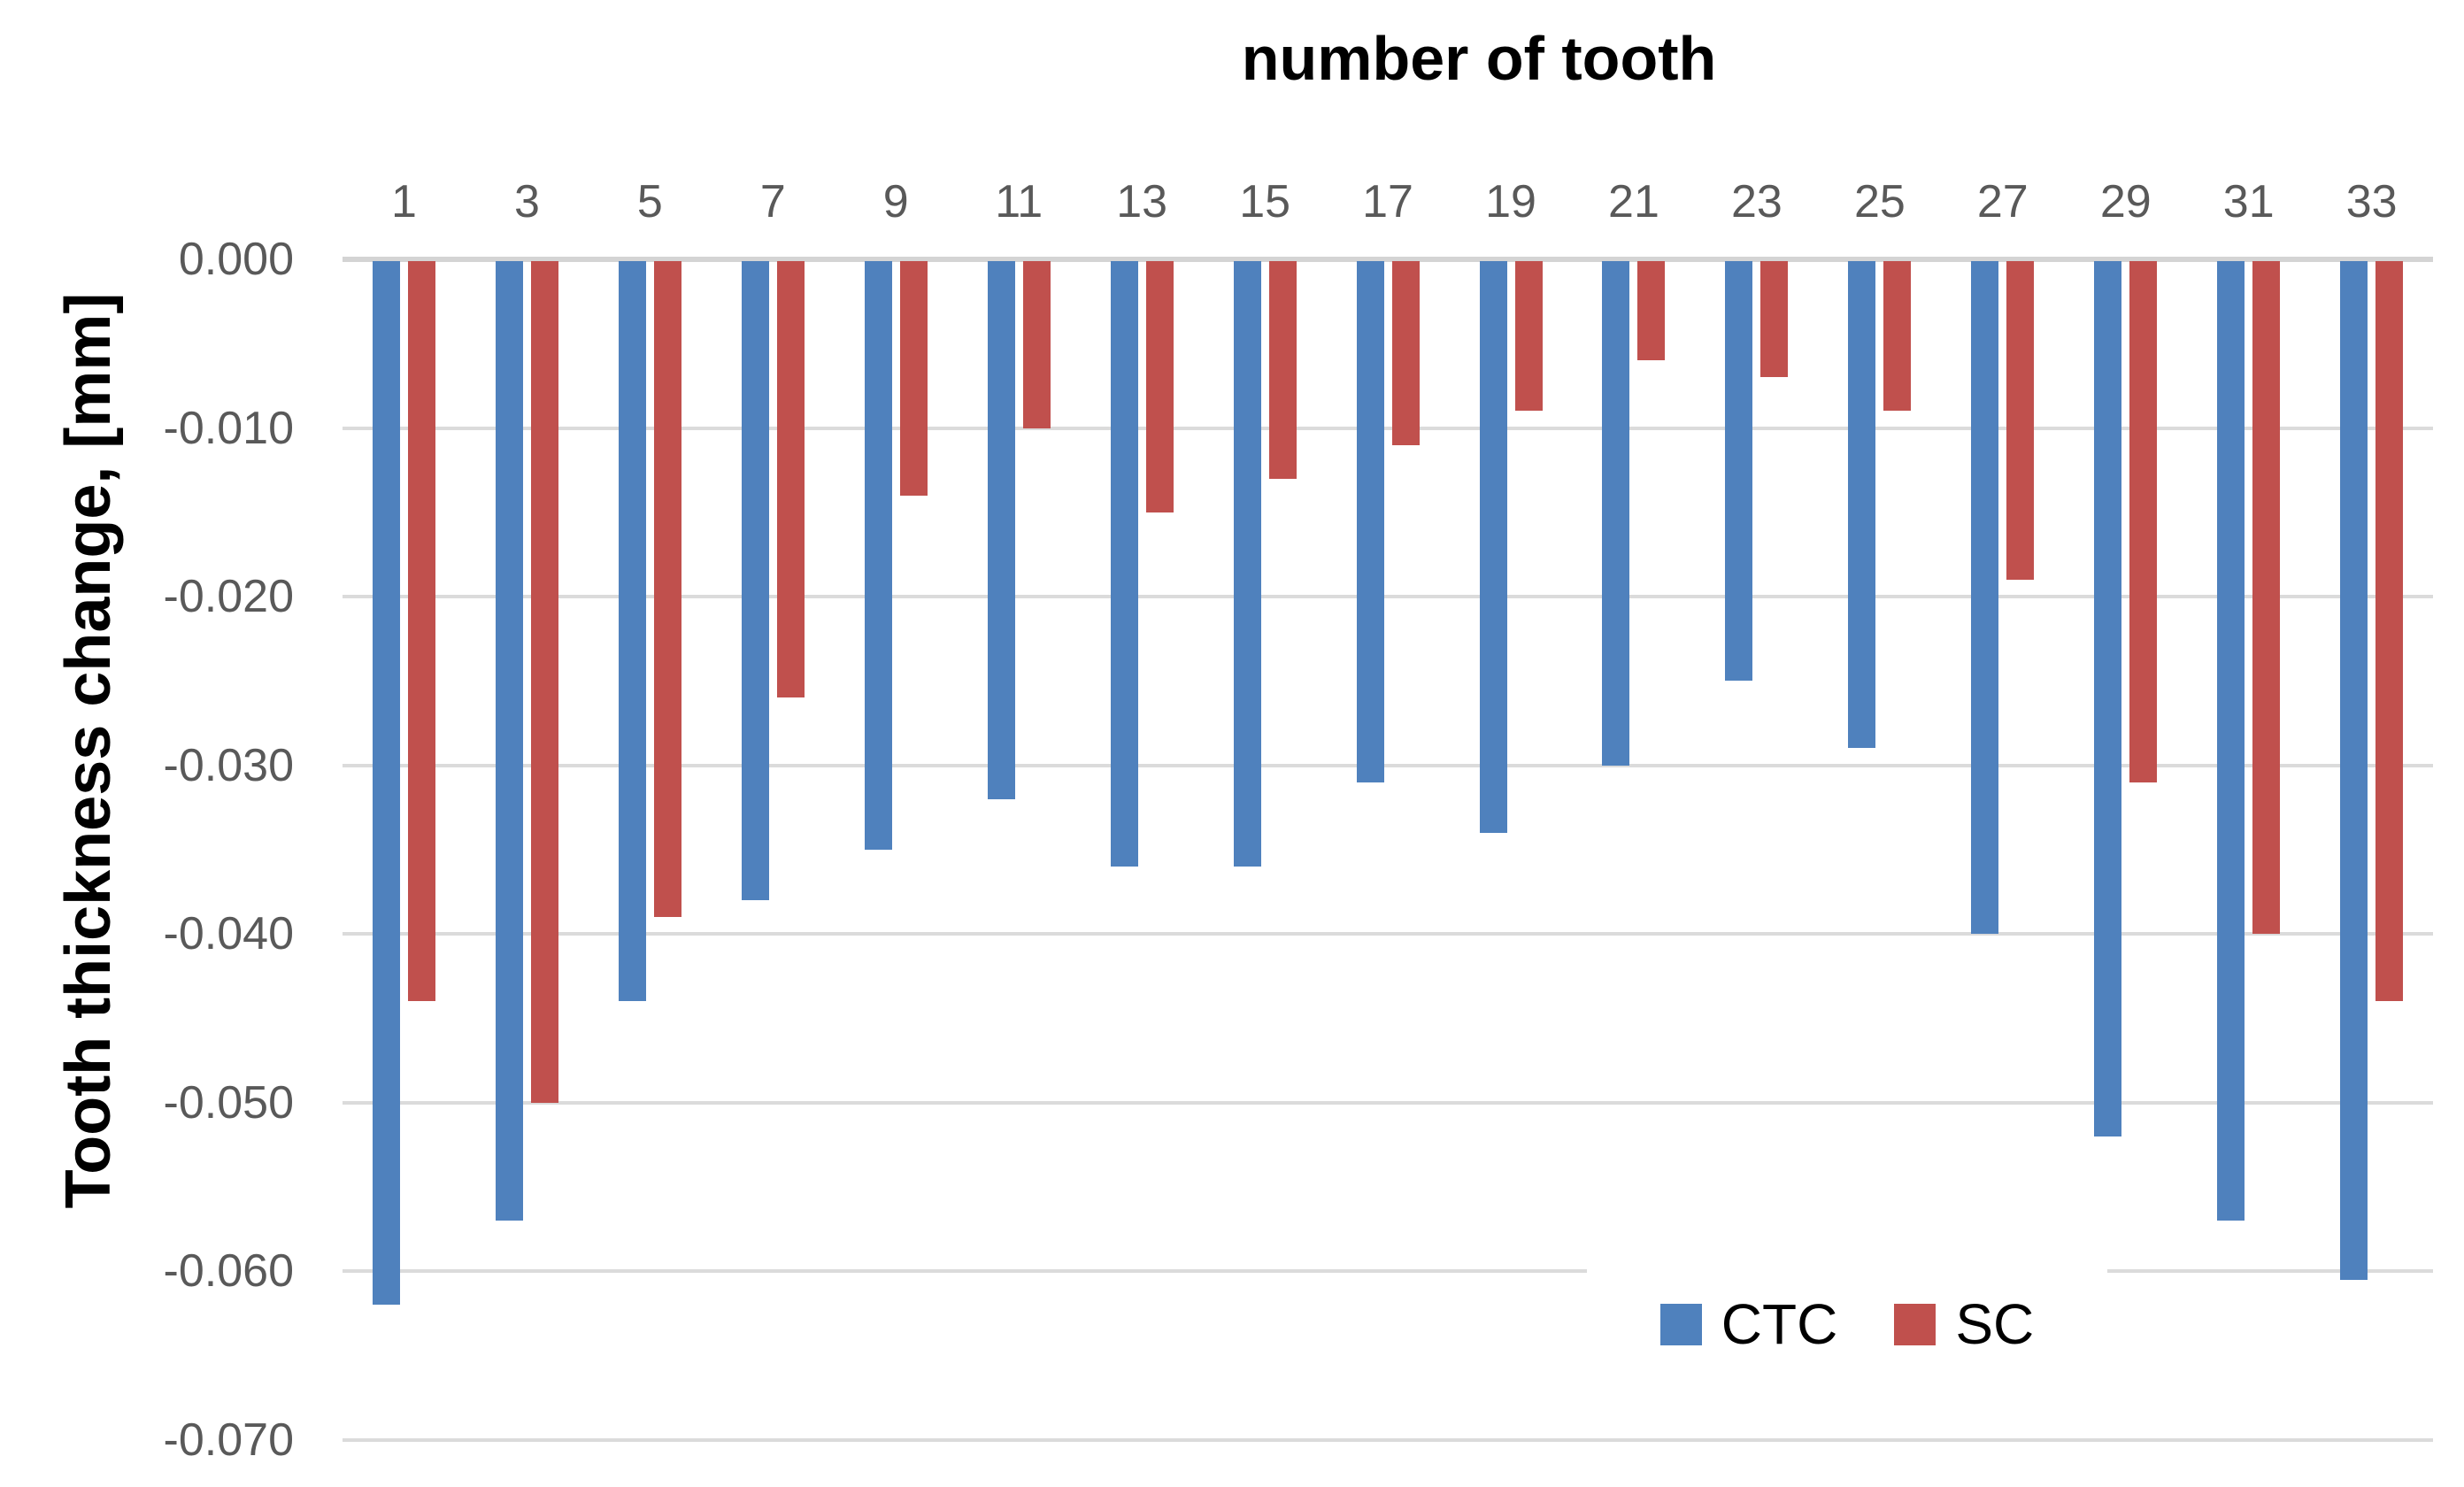  What do you see at coordinates (650, 201) in the screenshot?
I see `x-tick-label: 5` at bounding box center [650, 201].